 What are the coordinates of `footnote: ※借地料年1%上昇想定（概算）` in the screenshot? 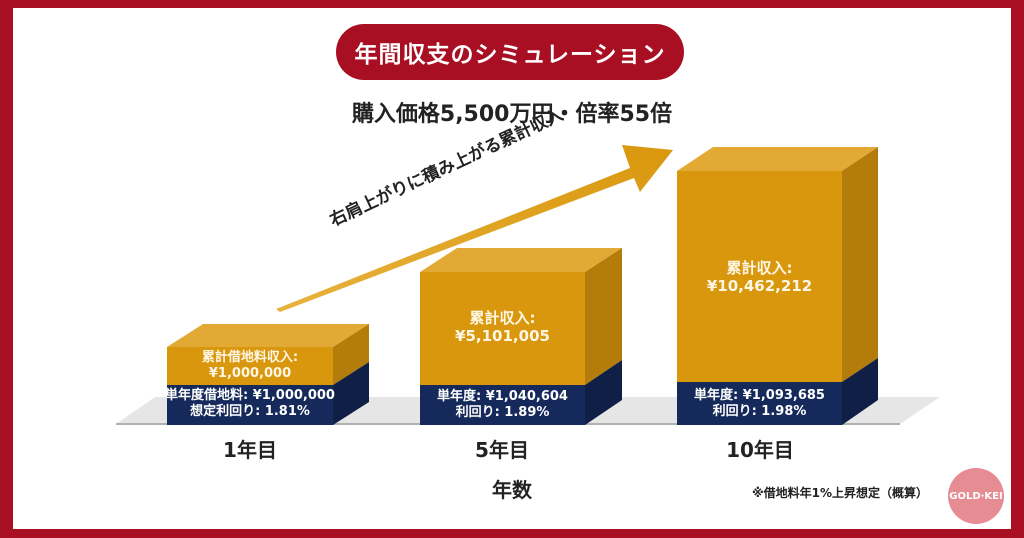 It's located at (840, 493).